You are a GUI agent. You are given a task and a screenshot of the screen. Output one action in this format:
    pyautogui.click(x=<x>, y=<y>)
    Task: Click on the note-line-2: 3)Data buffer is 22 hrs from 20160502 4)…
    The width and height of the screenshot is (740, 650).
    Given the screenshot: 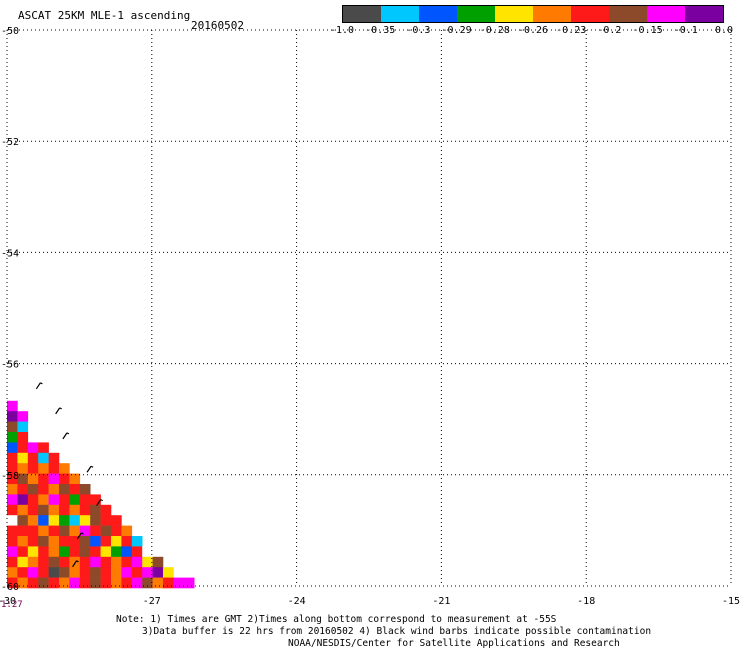 What is the action you would take?
    pyautogui.click(x=397, y=631)
    